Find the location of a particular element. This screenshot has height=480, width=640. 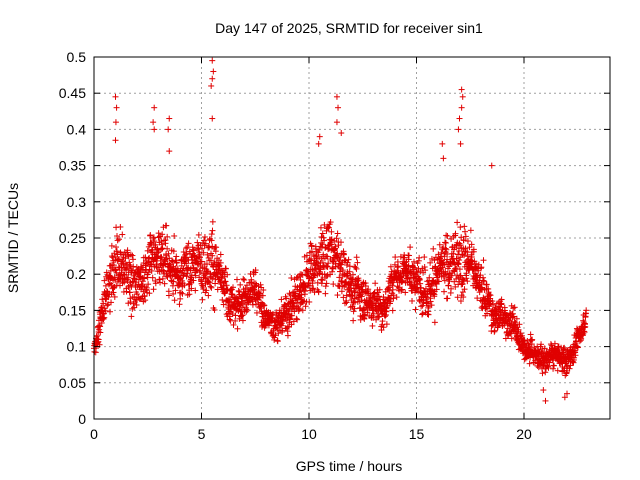

x-tick-label: 20 is located at coordinates (524, 434).